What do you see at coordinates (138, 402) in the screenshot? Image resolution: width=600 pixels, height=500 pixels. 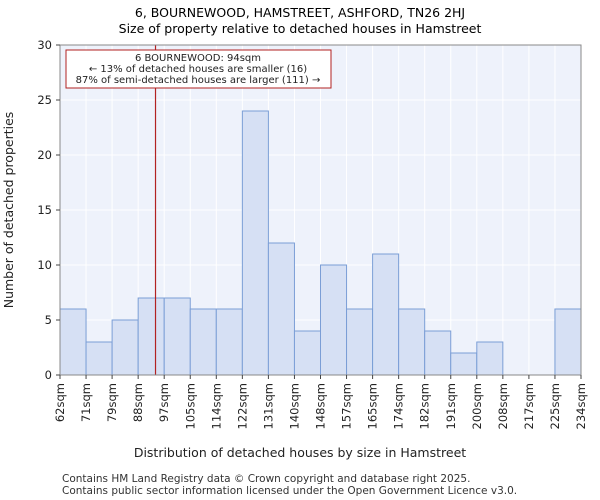 I see `x-tick-label: 88sqm` at bounding box center [138, 402].